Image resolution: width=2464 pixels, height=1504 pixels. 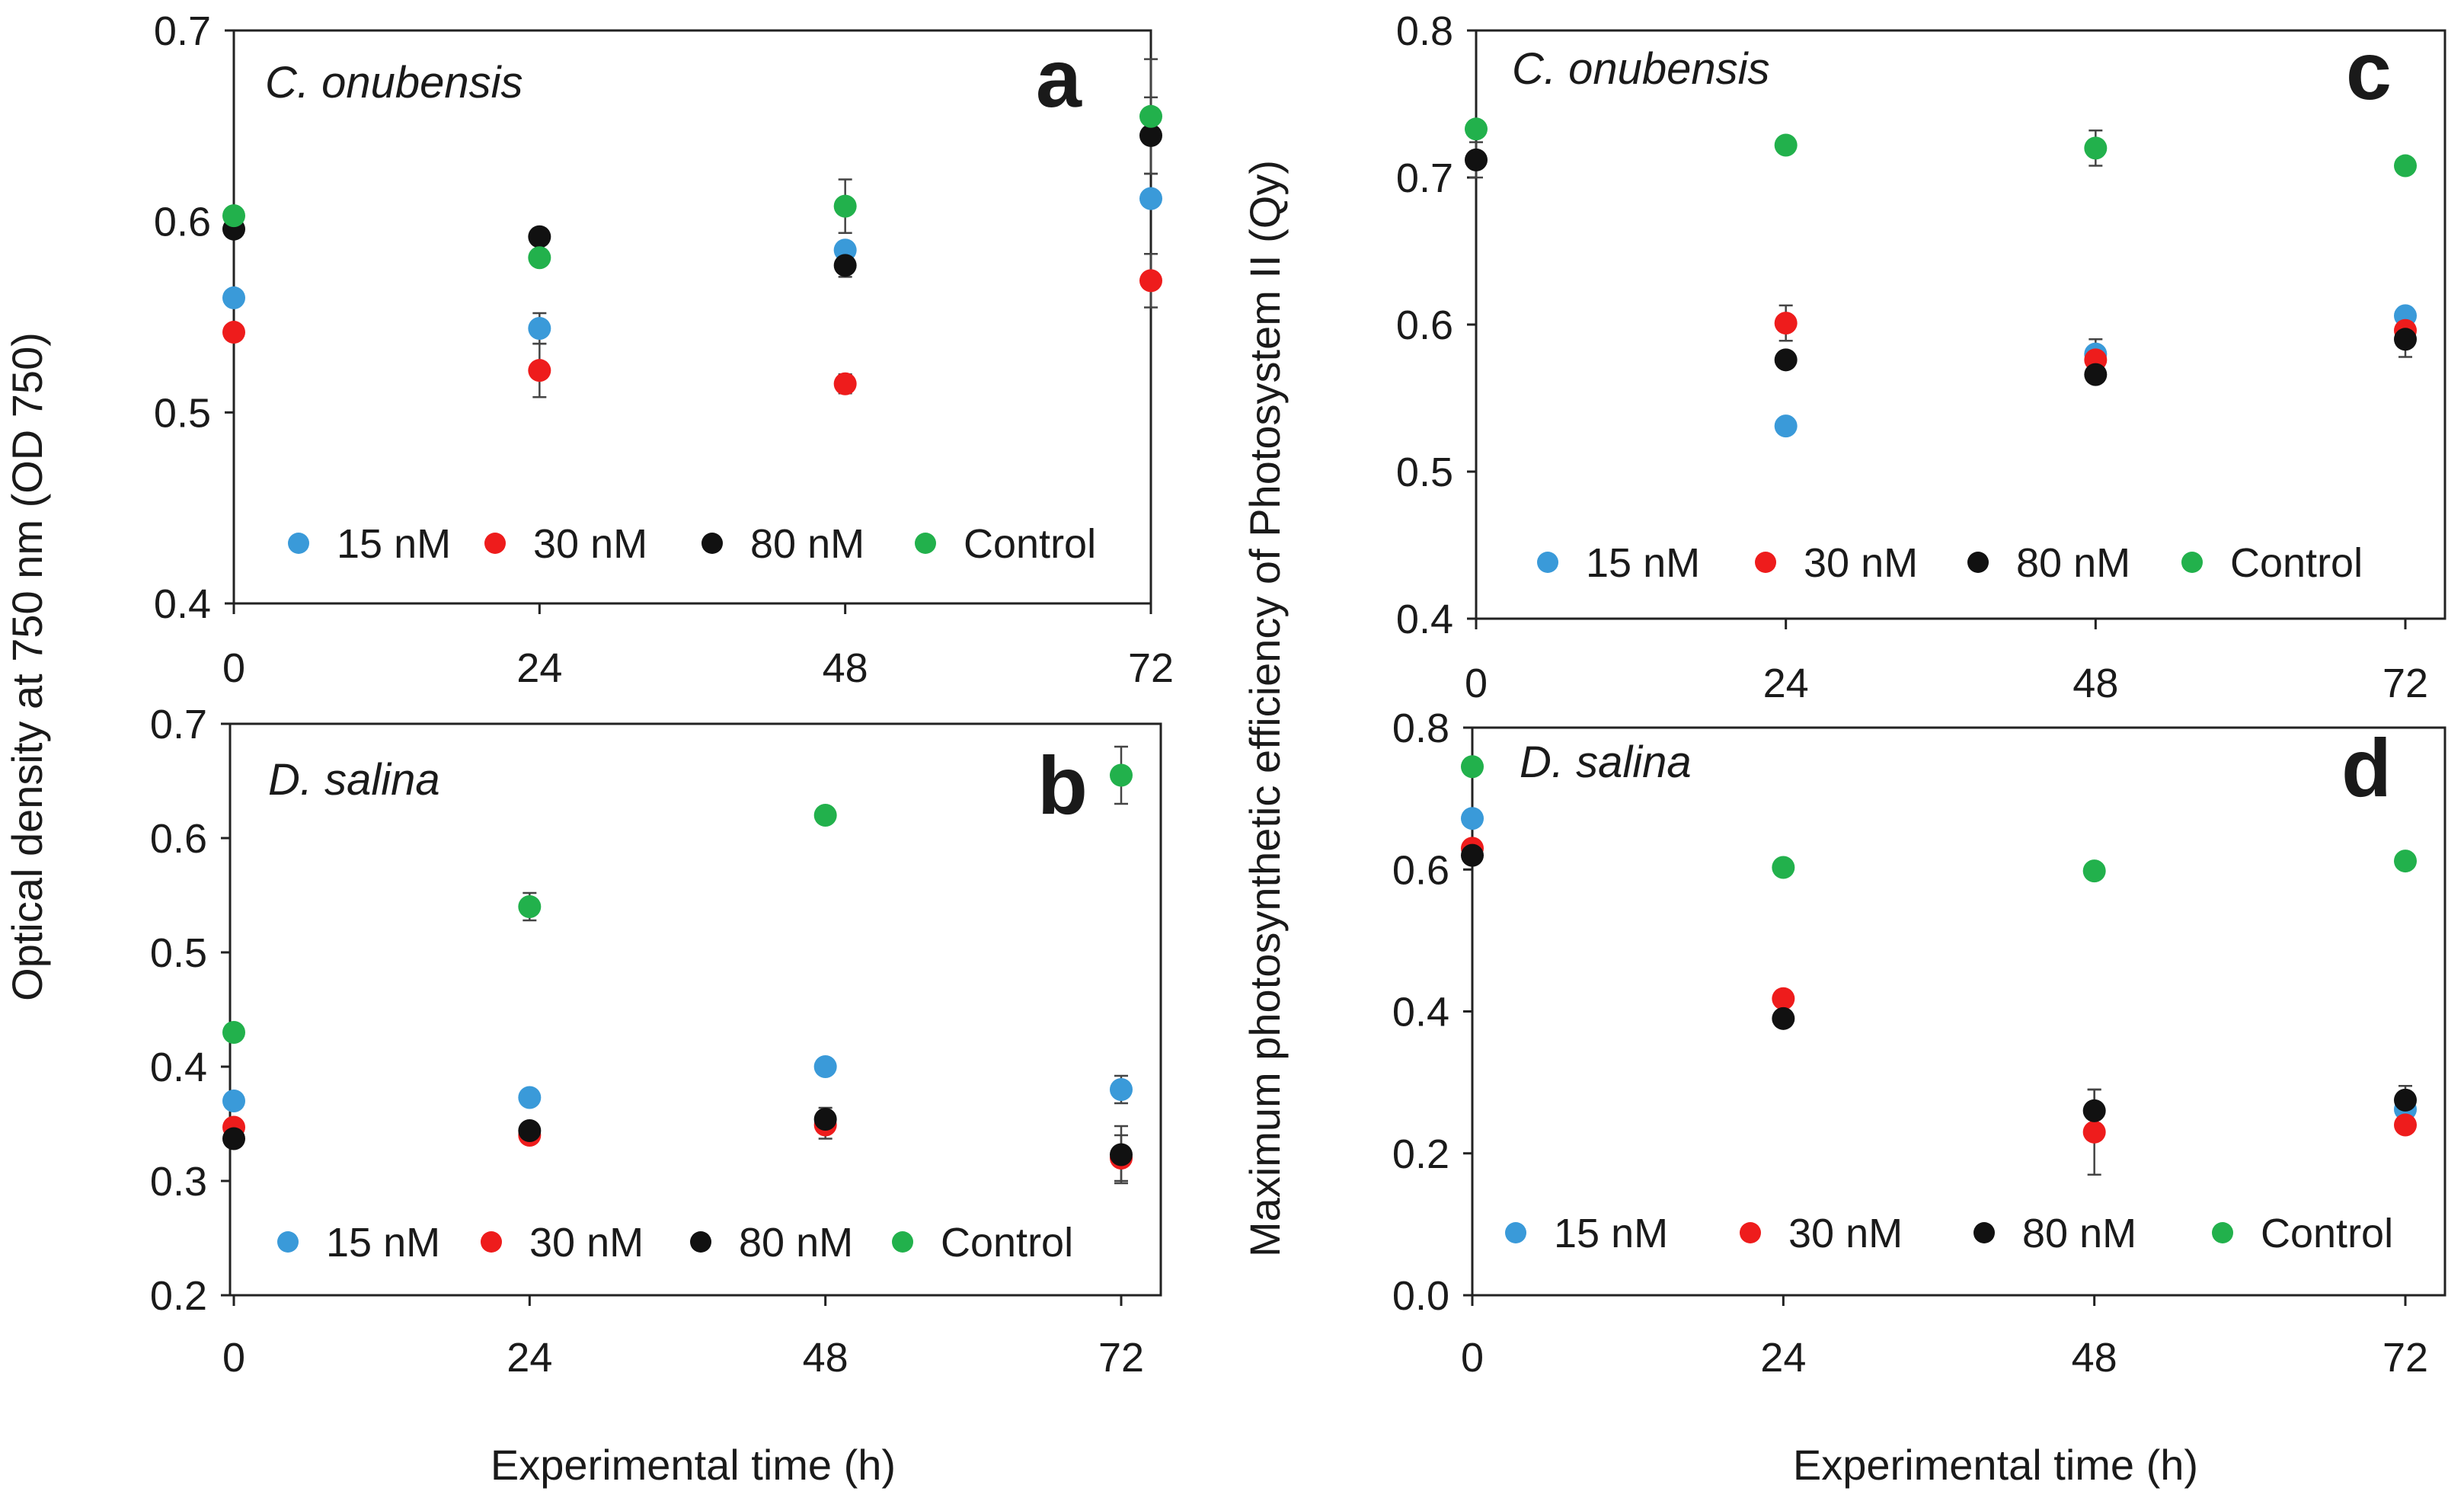 I want to click on y-tick-label: 0.8, so click(x=1420, y=728).